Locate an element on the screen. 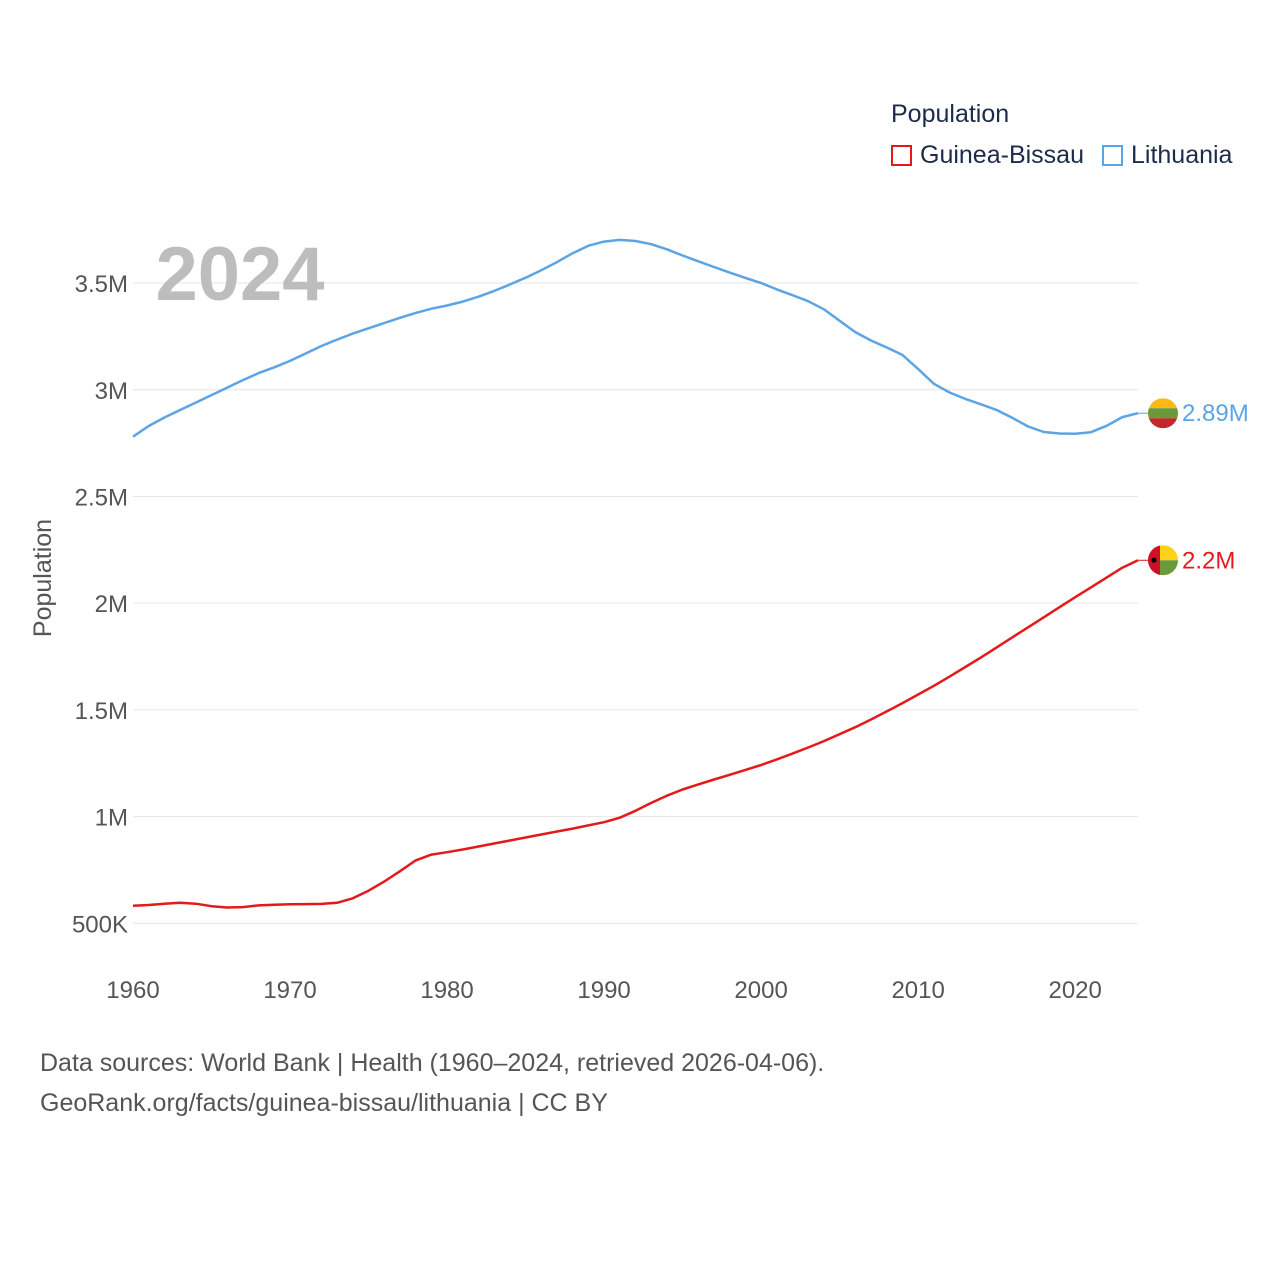 The height and width of the screenshot is (1280, 1280). legend: Guinea-Bissau Lithuania is located at coordinates (1070, 155).